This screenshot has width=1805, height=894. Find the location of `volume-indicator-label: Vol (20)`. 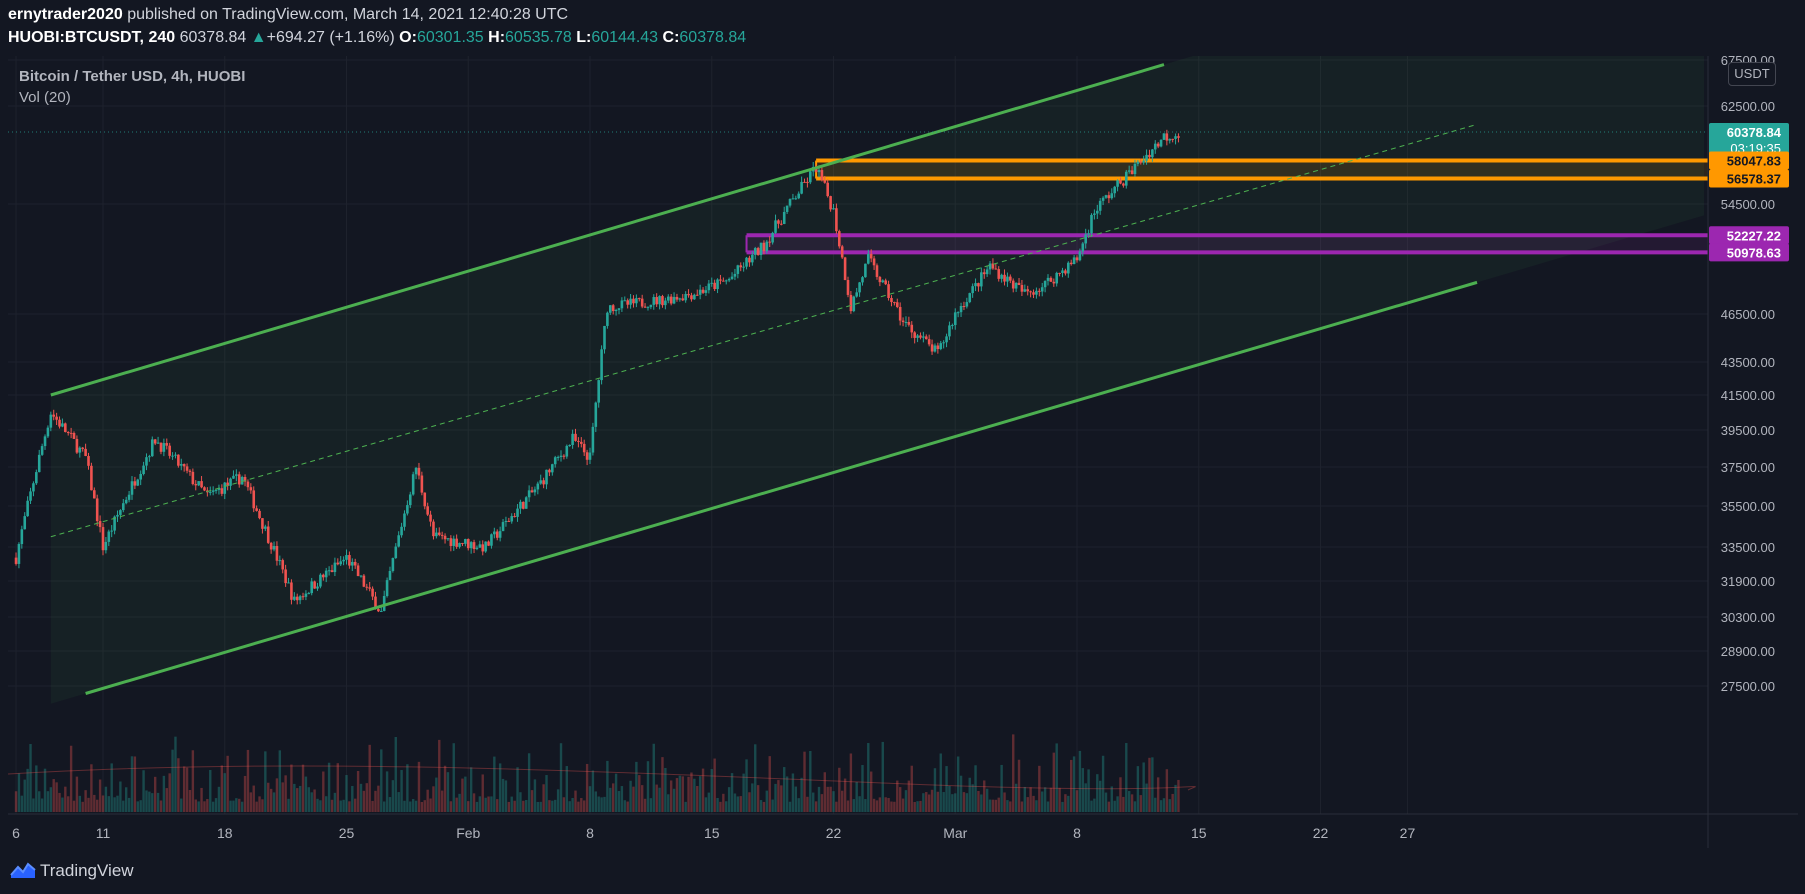

volume-indicator-label: Vol (20) is located at coordinates (45, 97).